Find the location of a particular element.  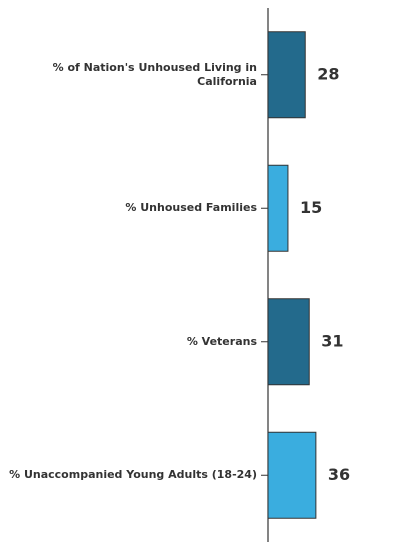

data-label: 28 is located at coordinates (328, 73).